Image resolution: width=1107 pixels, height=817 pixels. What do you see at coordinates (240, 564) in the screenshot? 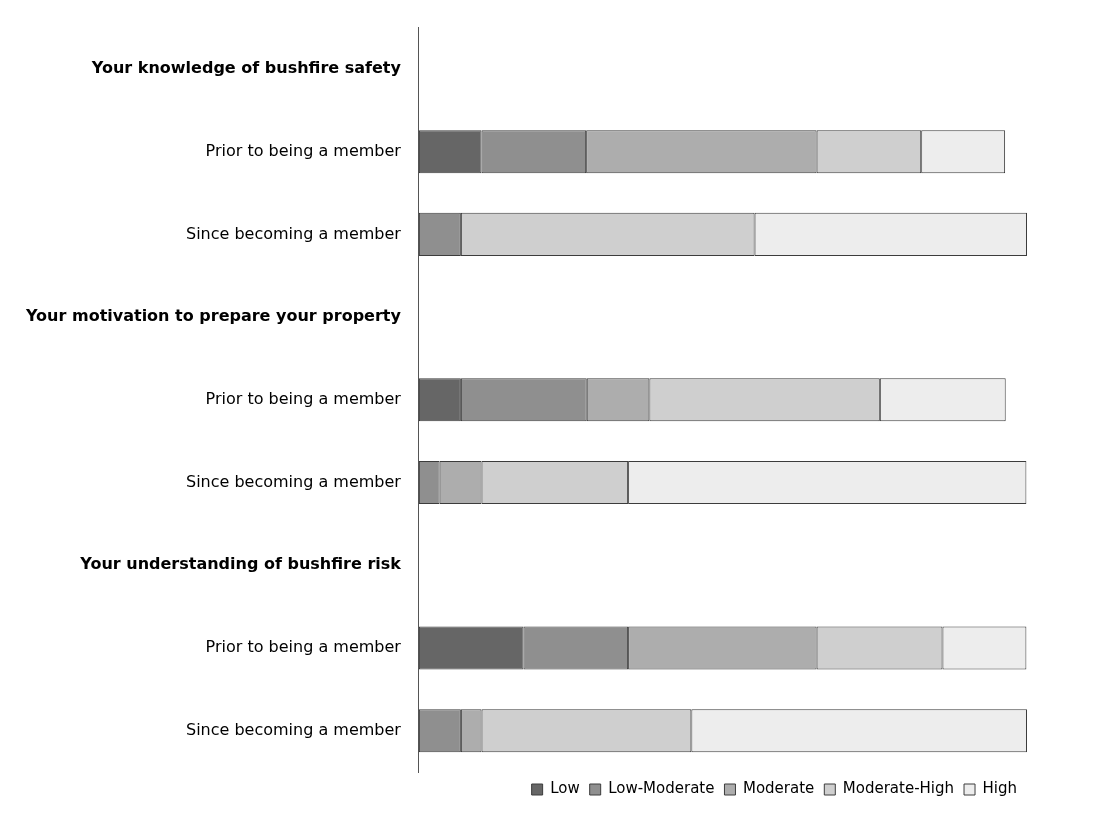
I see `y-tick-label: Your understanding of bushfire risk` at bounding box center [240, 564].